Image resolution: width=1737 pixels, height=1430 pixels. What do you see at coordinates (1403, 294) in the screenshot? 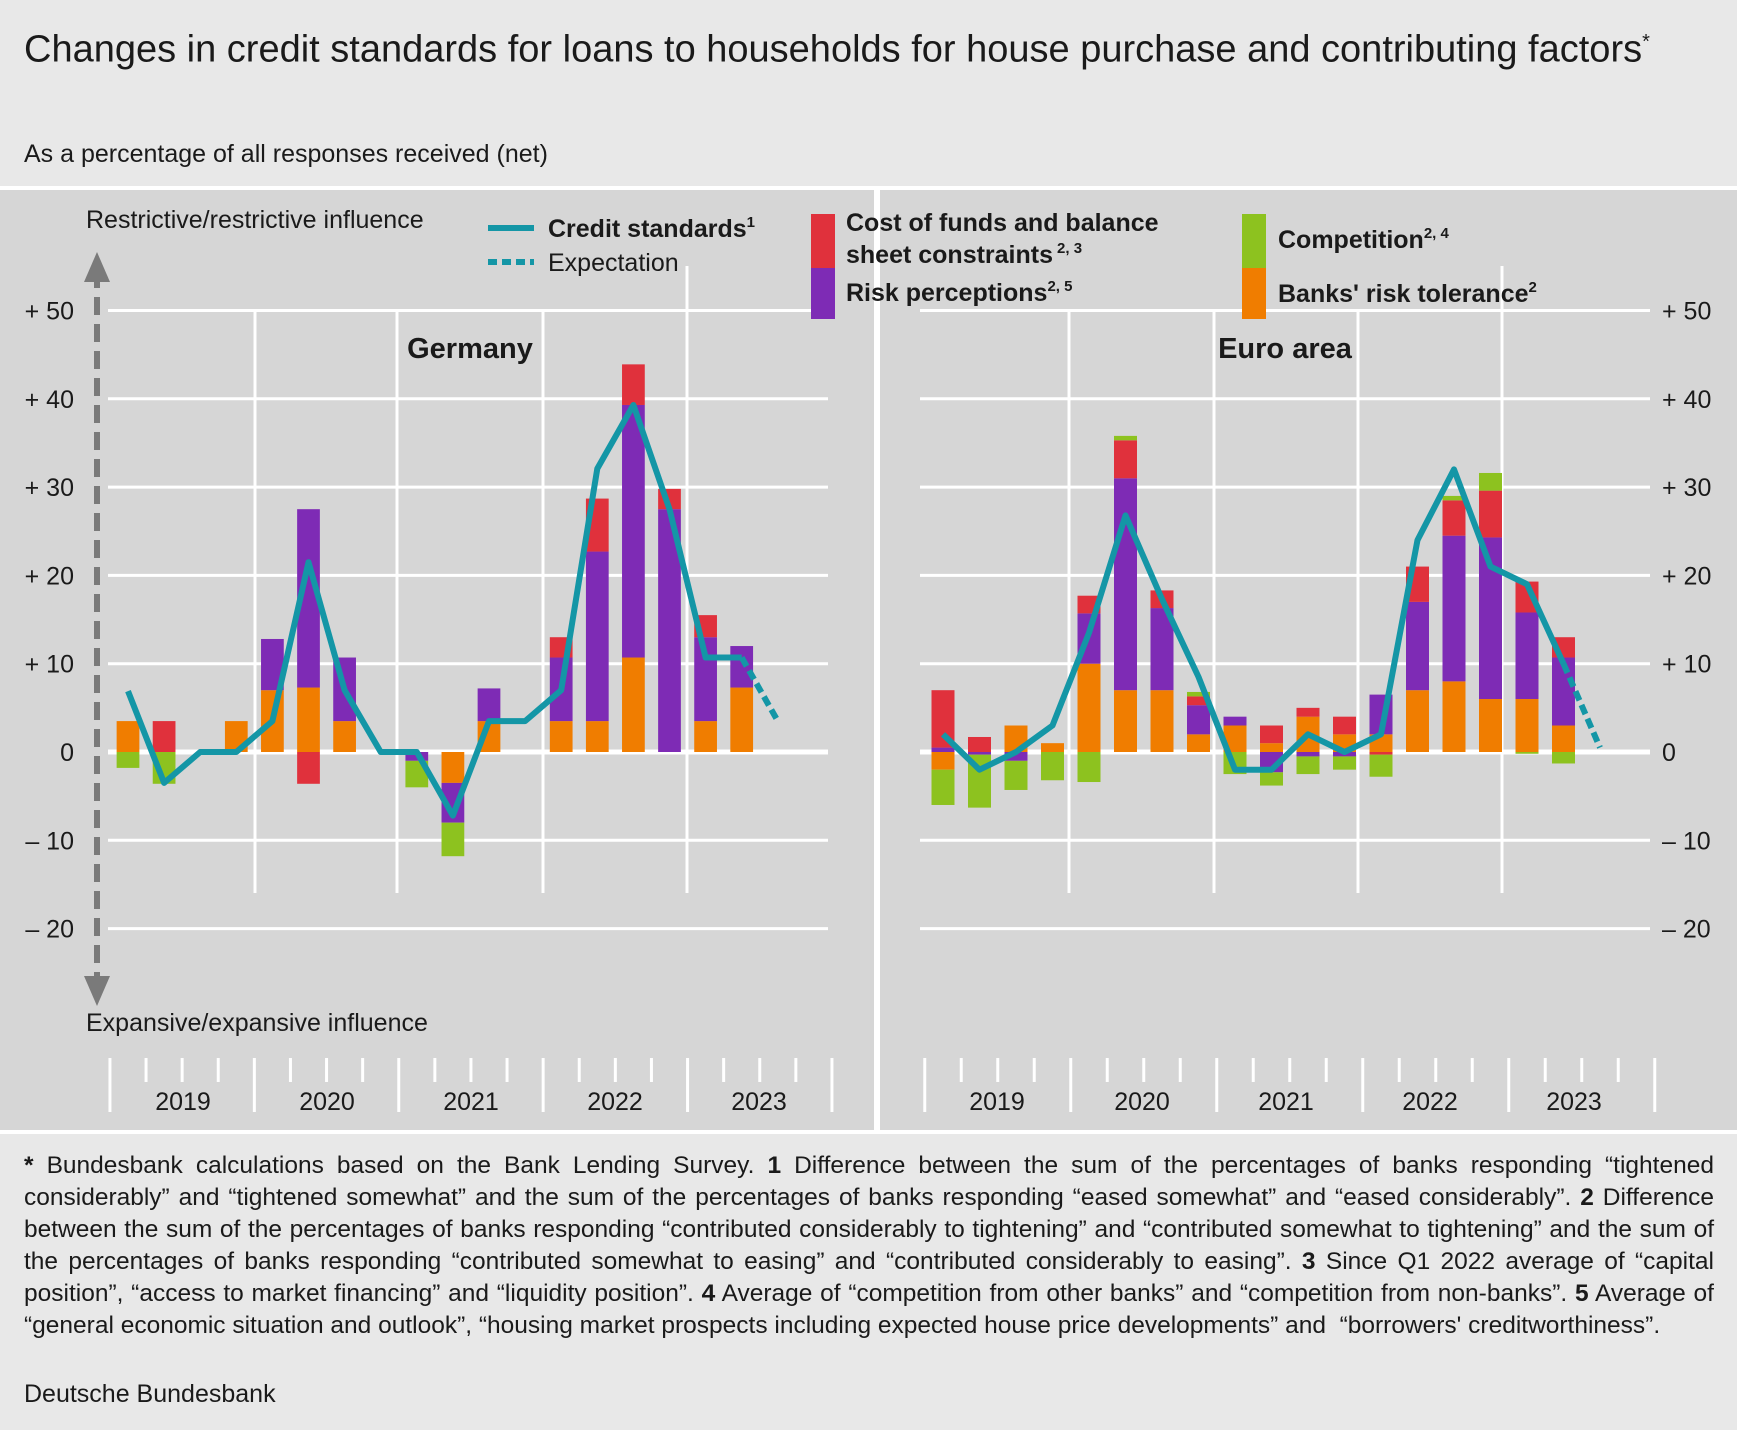
I see `legend-tolerance-text: Banks' risk tolerance` at bounding box center [1403, 294].